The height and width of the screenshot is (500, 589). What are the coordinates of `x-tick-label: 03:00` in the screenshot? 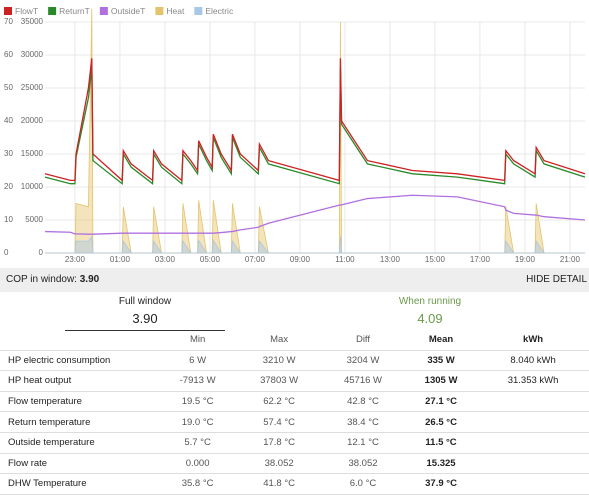 It's located at (165, 259).